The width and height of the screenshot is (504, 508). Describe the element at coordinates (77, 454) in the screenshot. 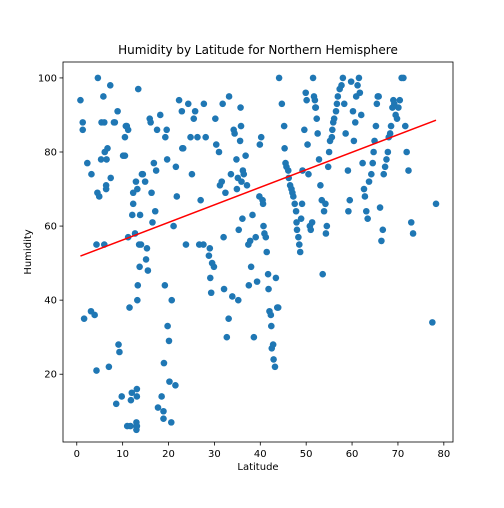

I see `x-tick-label: 0` at that location.